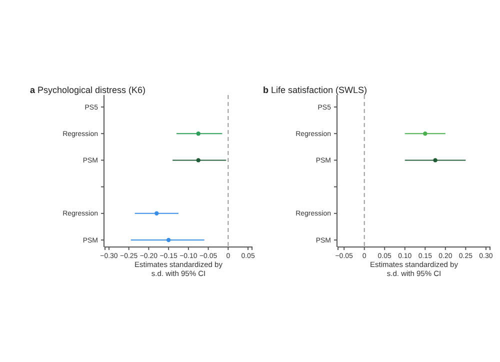 The height and width of the screenshot is (362, 500). What do you see at coordinates (319, 90) in the screenshot?
I see `chart-title: Life satisfaction (SWLS)` at bounding box center [319, 90].